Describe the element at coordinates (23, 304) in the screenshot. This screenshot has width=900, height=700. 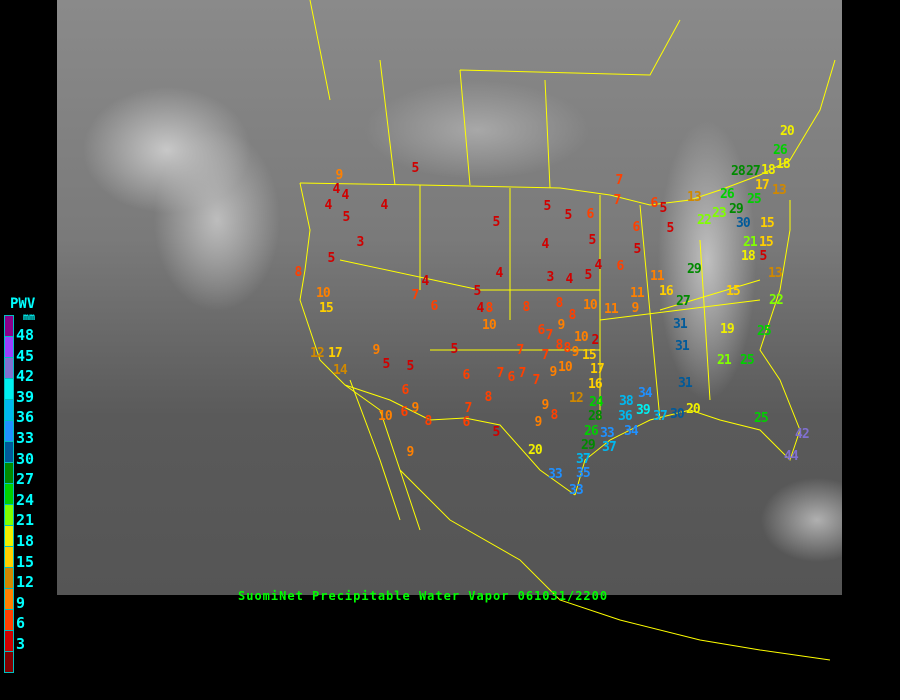
I see `legend-title: PWV` at that location.